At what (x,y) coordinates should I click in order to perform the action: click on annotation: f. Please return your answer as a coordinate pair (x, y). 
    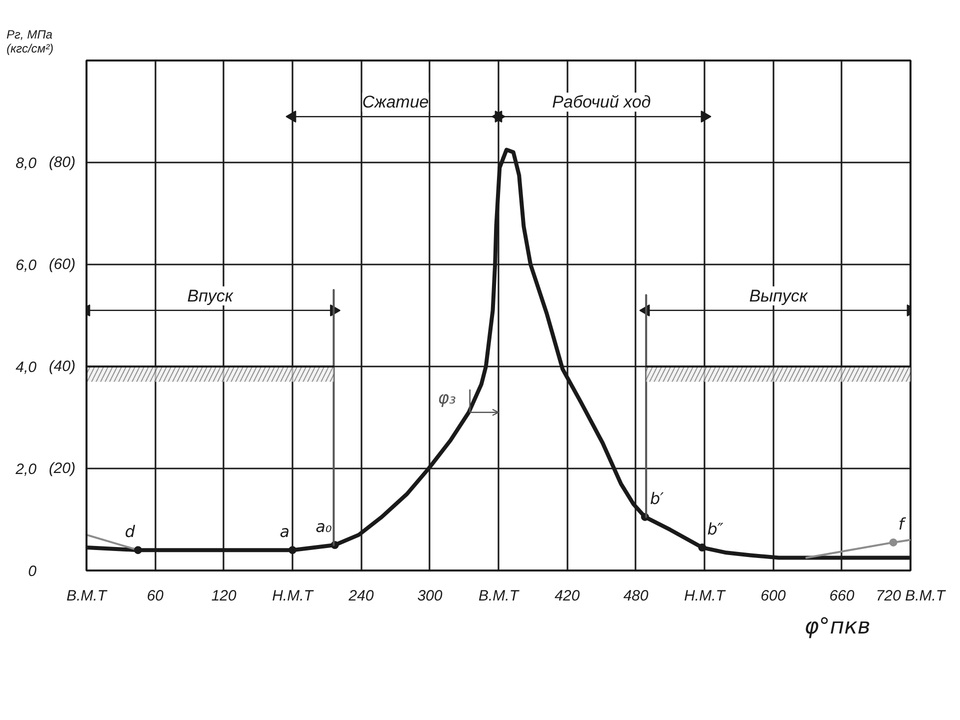
    Looking at the image, I should click on (902, 524).